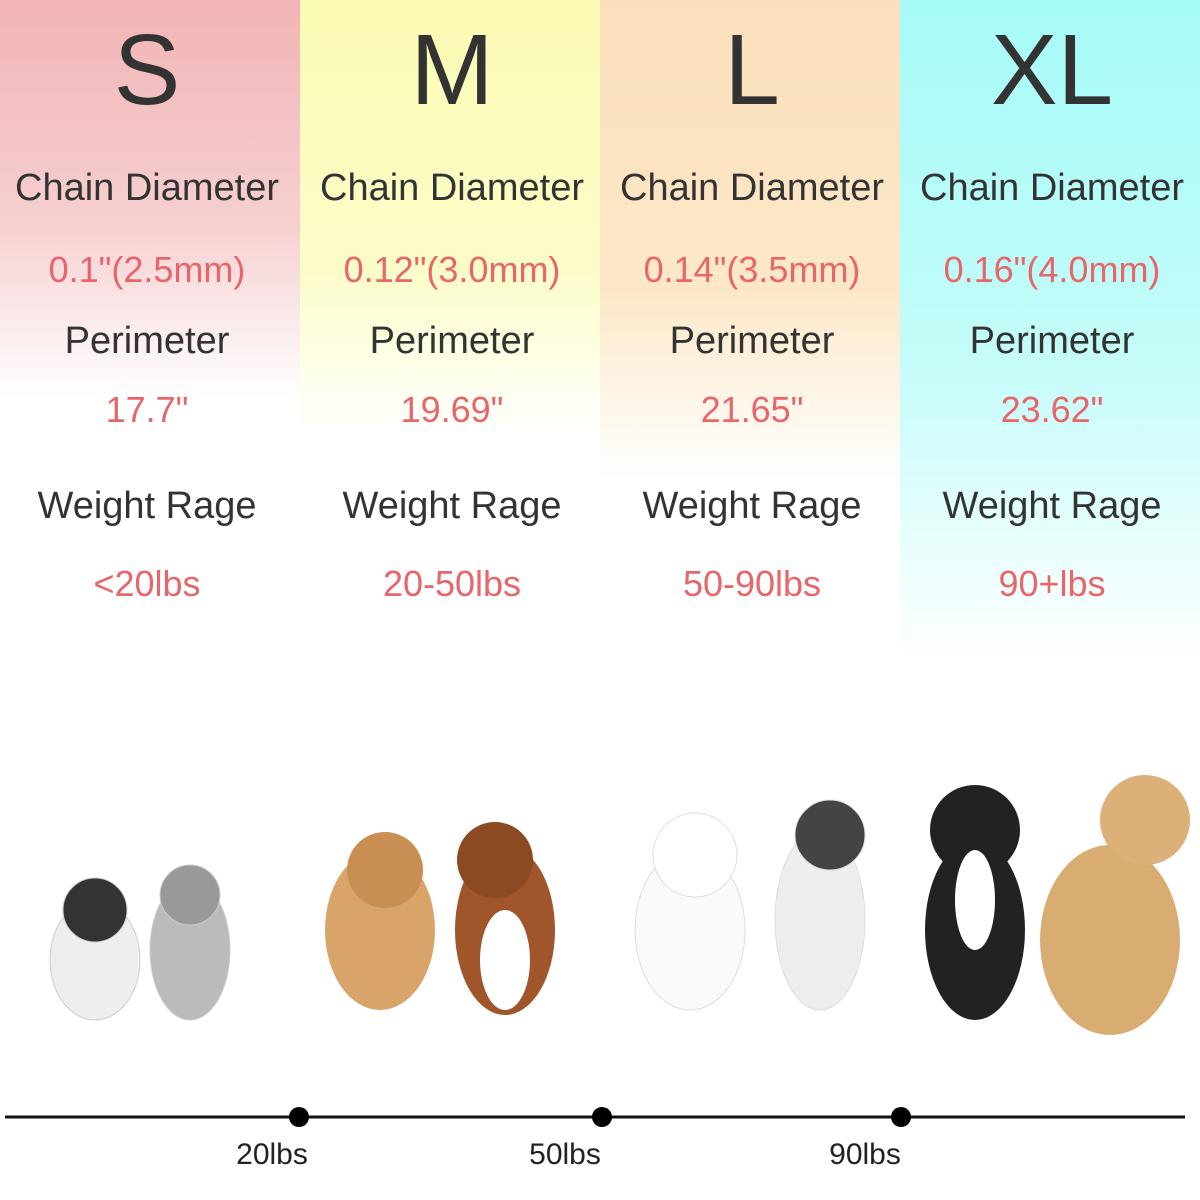 Image resolution: width=1200 pixels, height=1200 pixels. I want to click on chain-value: 0.12"(3.0mm), so click(452, 269).